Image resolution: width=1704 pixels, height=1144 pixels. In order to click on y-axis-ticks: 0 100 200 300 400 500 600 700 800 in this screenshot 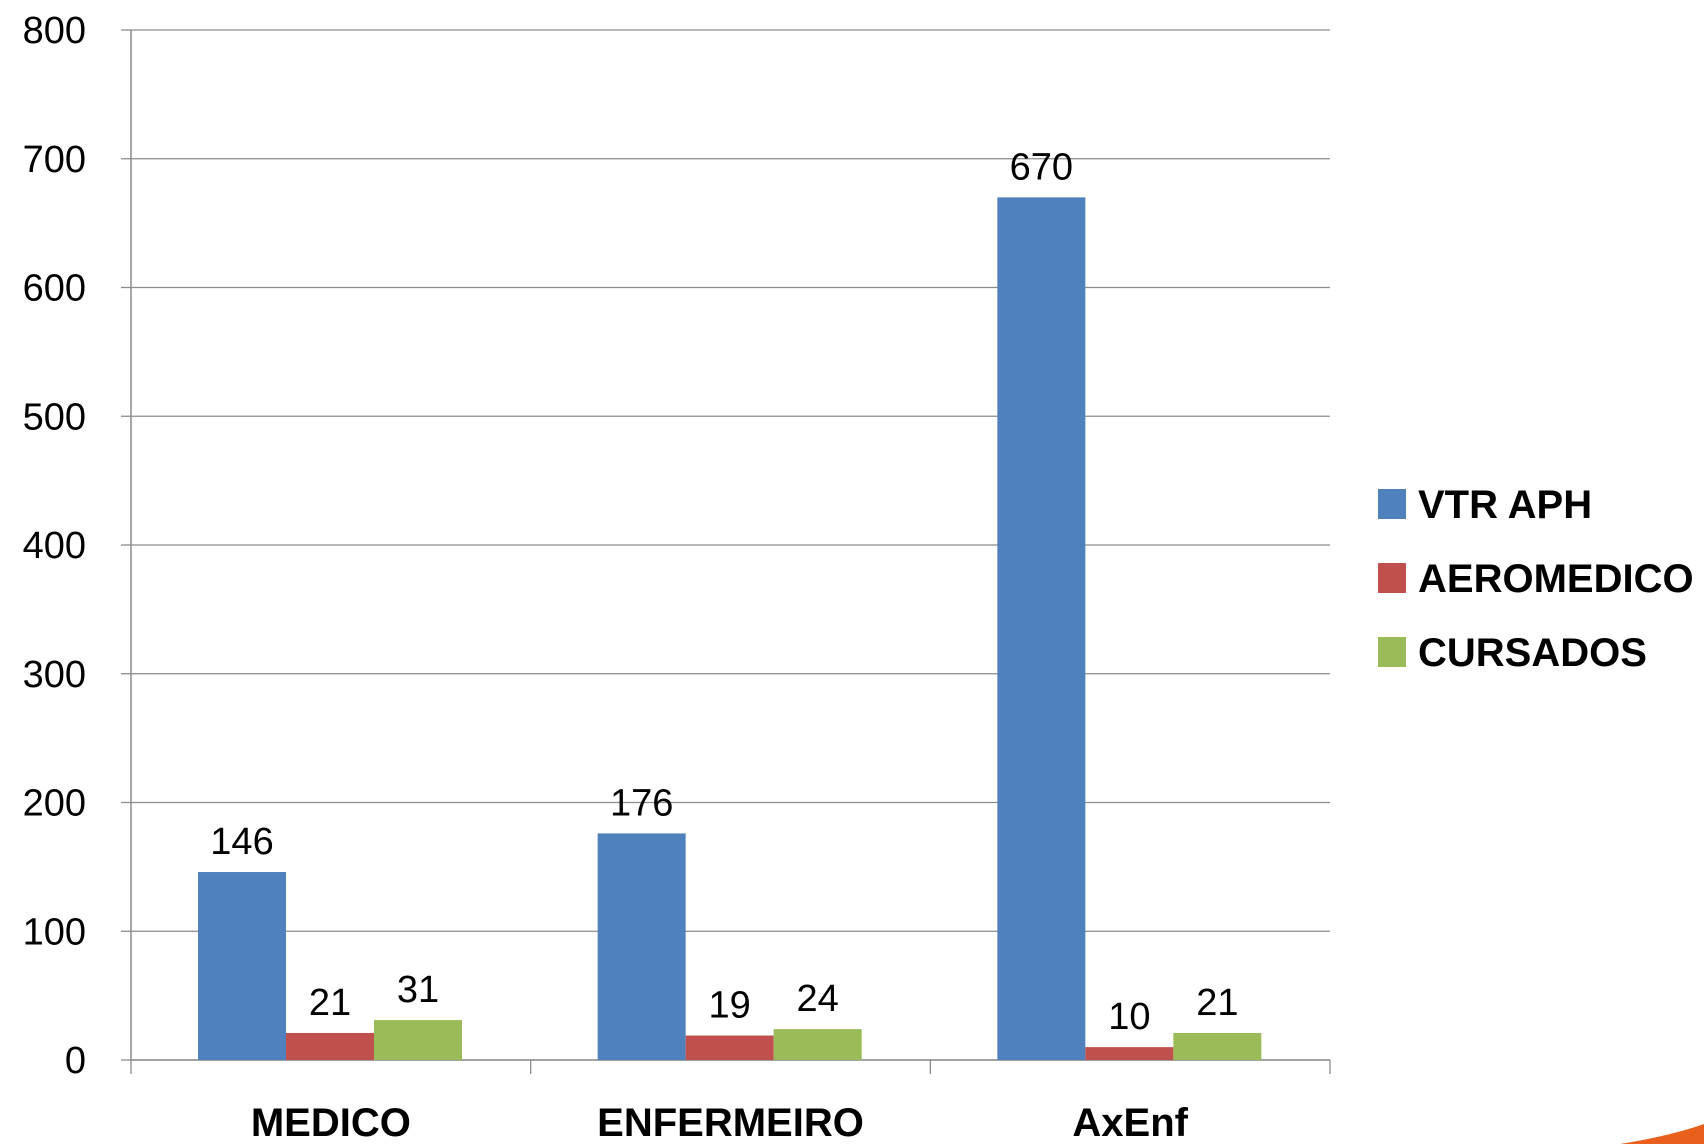, I will do `click(54, 546)`.